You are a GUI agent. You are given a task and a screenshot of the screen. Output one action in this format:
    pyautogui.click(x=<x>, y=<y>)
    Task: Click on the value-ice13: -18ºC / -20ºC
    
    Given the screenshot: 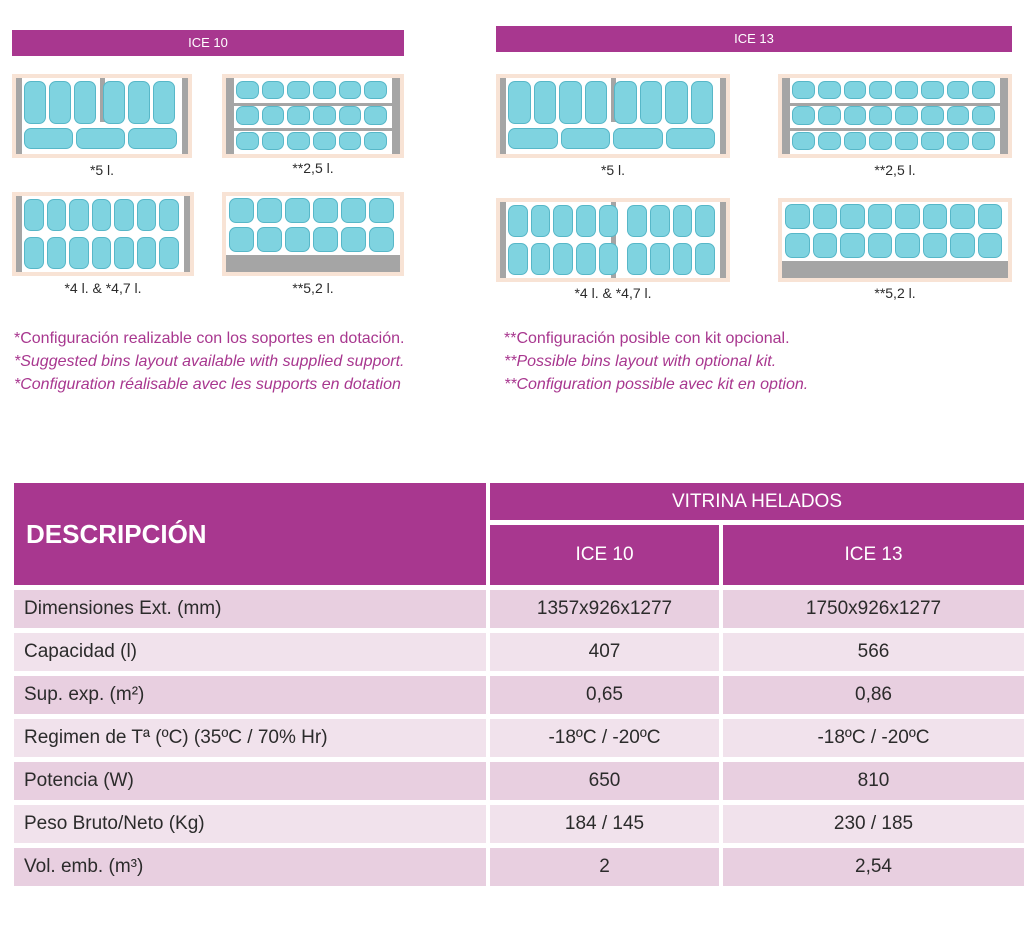 What is the action you would take?
    pyautogui.click(x=873, y=738)
    